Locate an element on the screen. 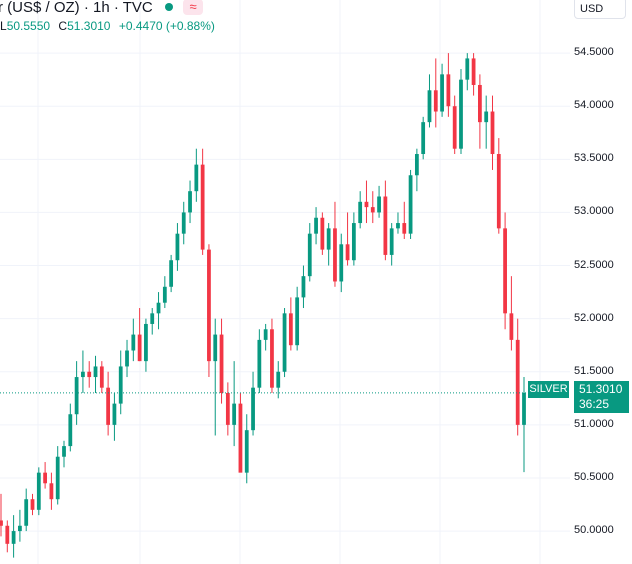  price-tick-label: 54.5000 is located at coordinates (594, 52).